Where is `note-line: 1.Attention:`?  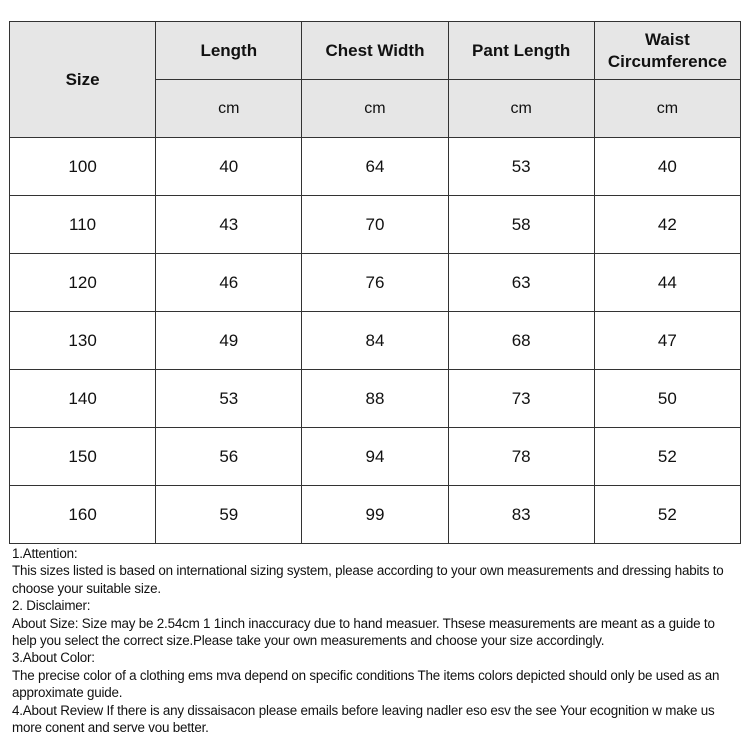
note-line: 1.Attention: is located at coordinates (45, 553).